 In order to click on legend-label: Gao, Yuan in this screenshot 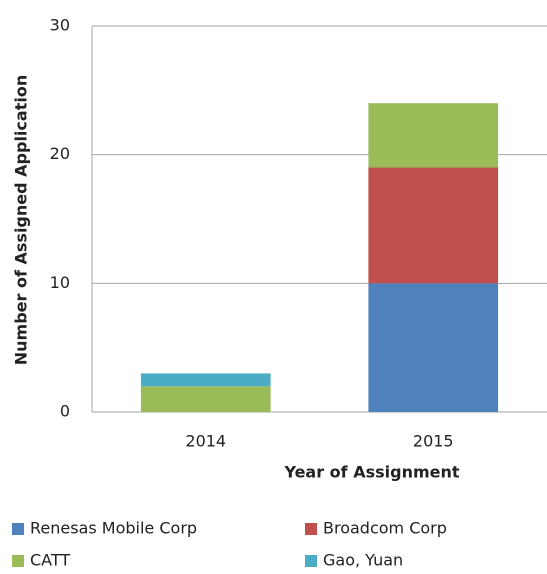, I will do `click(363, 560)`.